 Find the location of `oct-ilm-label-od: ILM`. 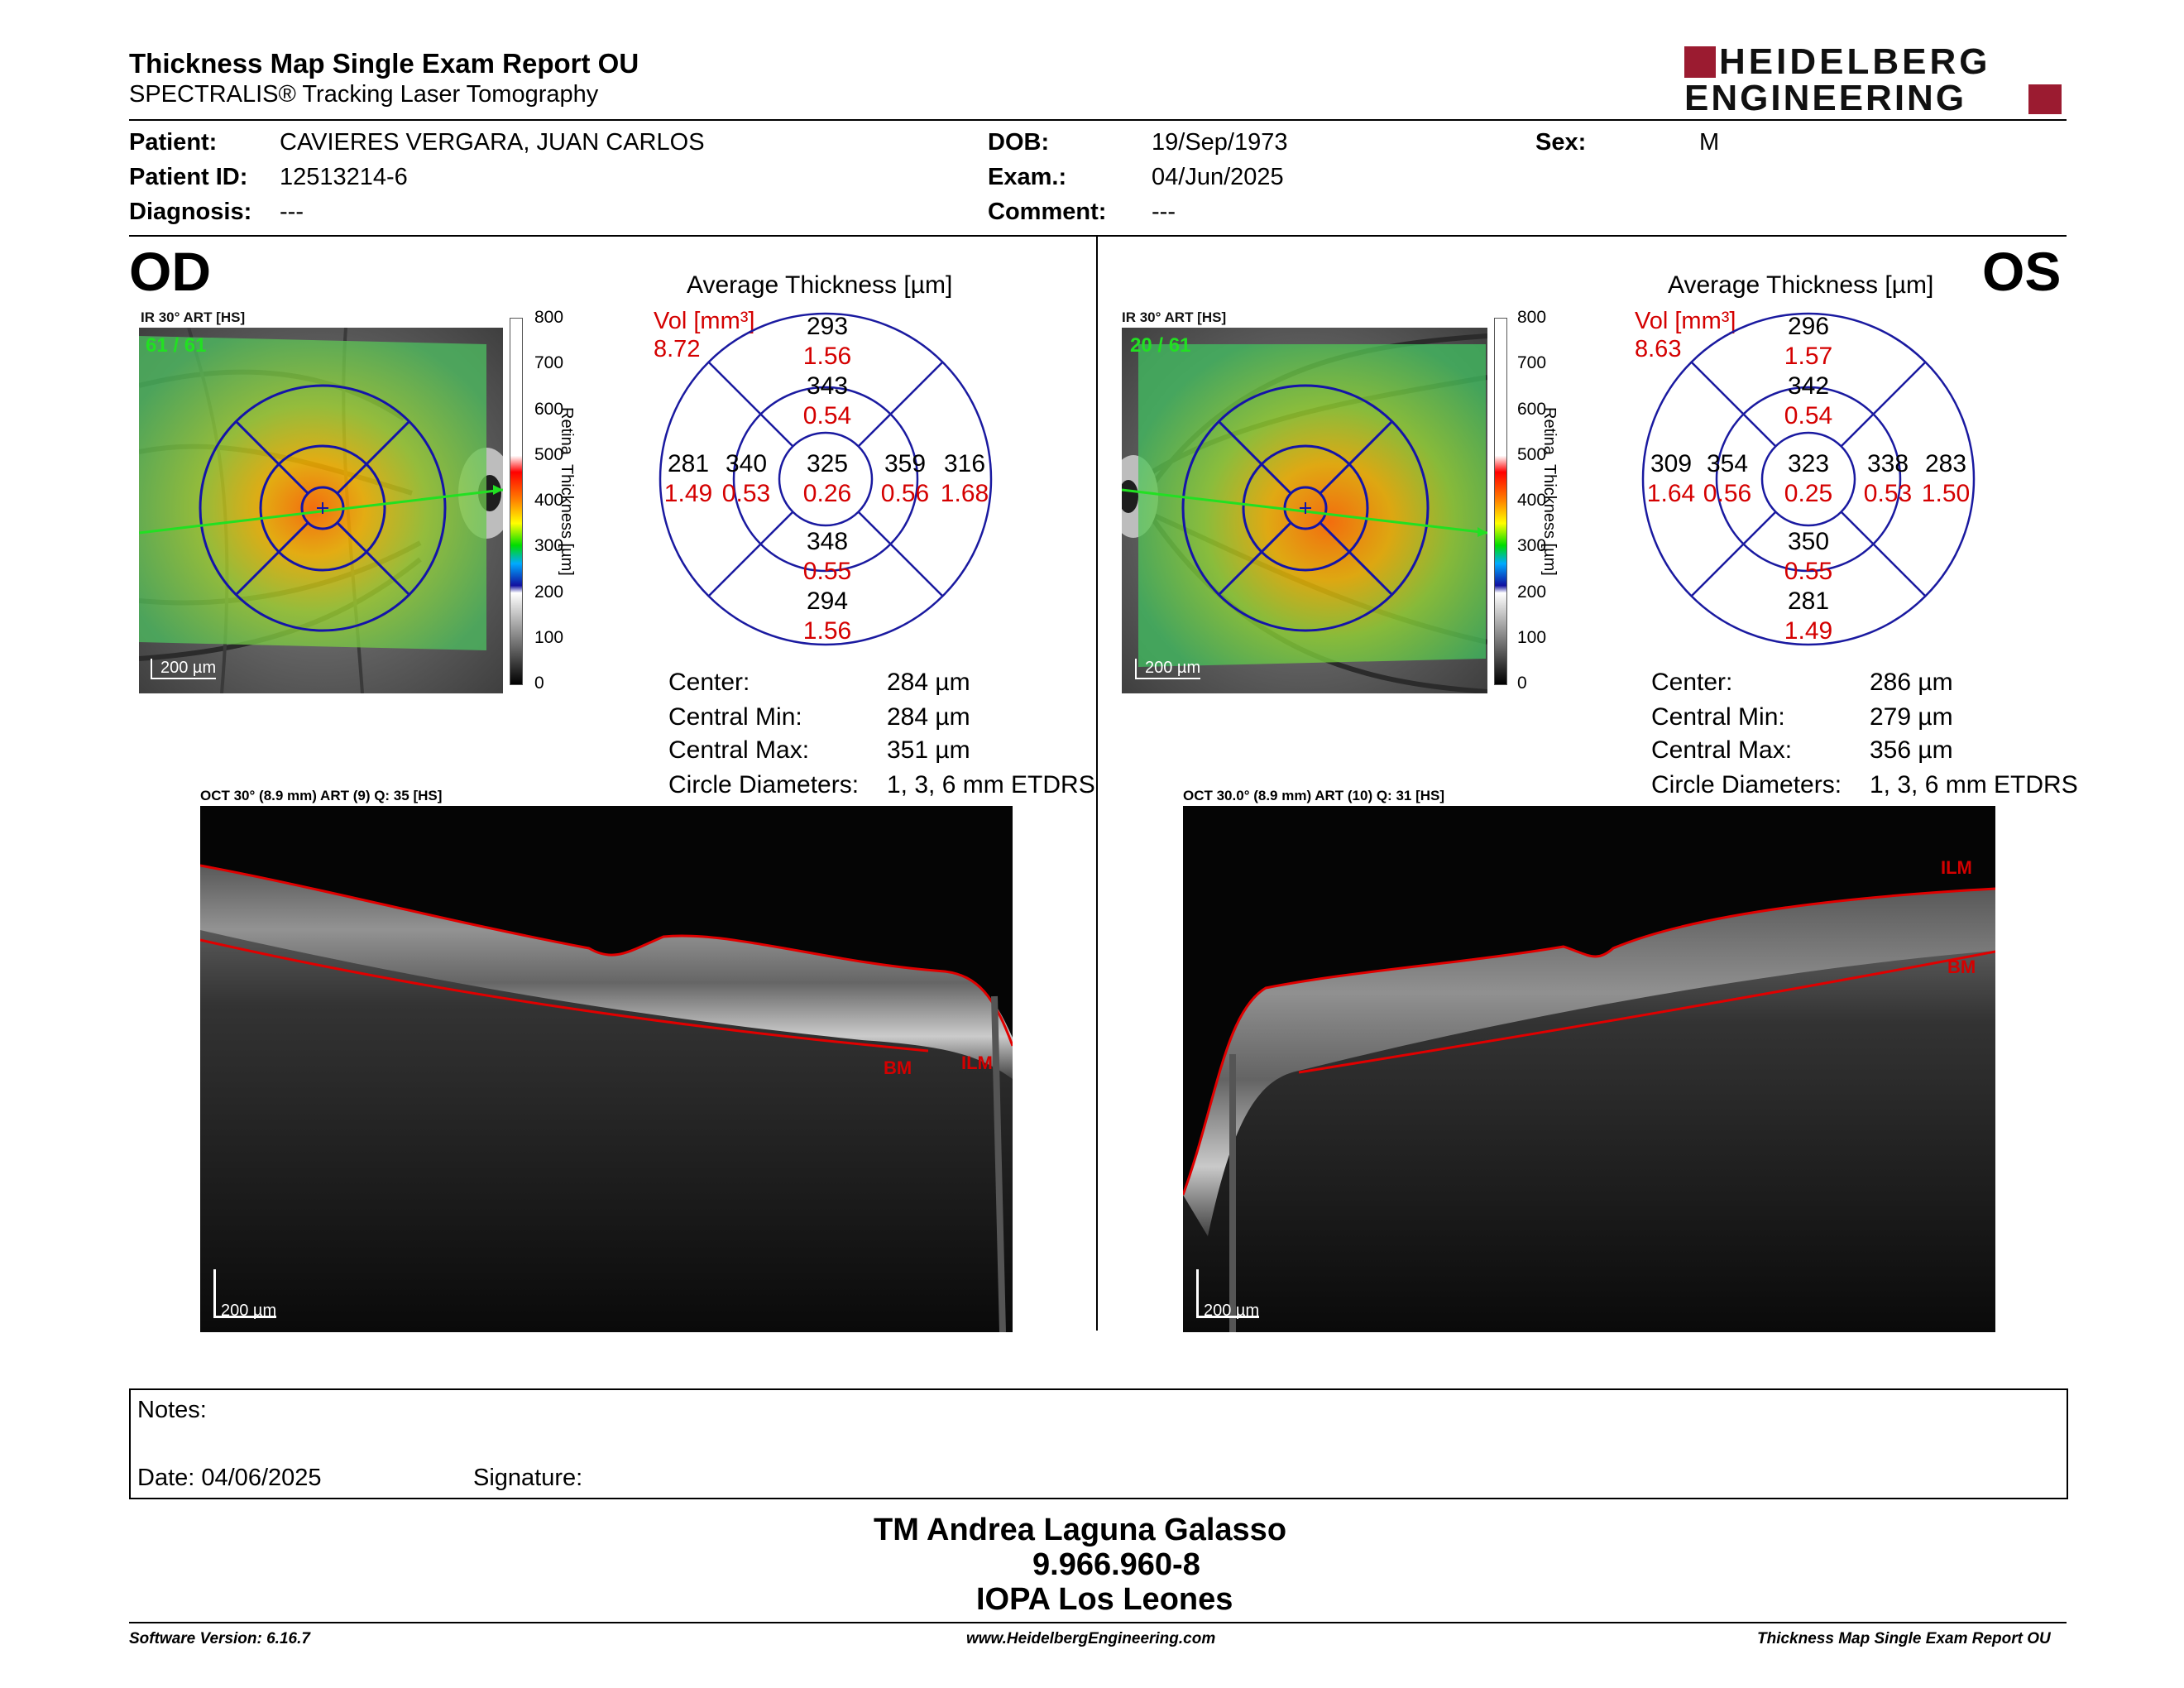

oct-ilm-label-od: ILM is located at coordinates (977, 1063).